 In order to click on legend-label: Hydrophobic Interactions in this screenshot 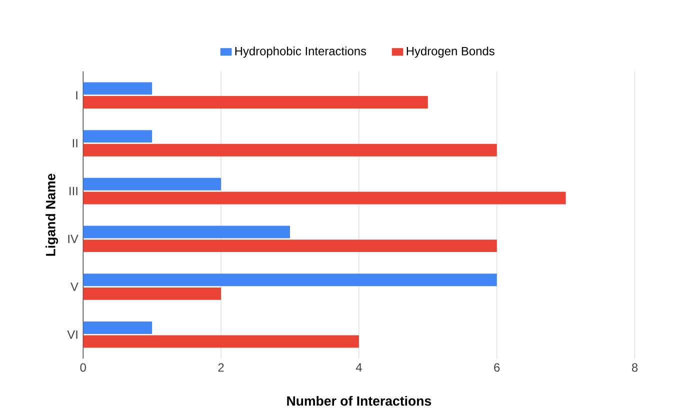, I will do `click(300, 52)`.